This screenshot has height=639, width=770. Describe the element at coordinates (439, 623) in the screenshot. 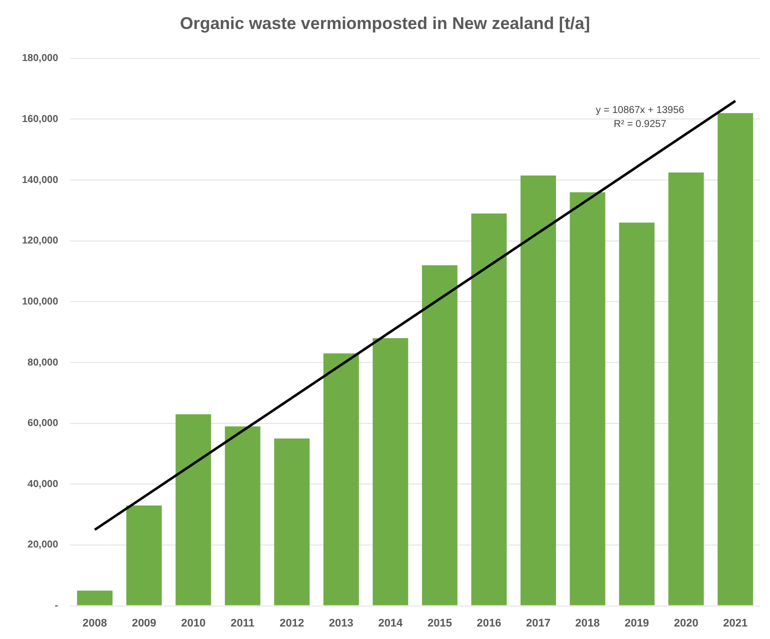

I see `x-tick-label: 2015` at that location.